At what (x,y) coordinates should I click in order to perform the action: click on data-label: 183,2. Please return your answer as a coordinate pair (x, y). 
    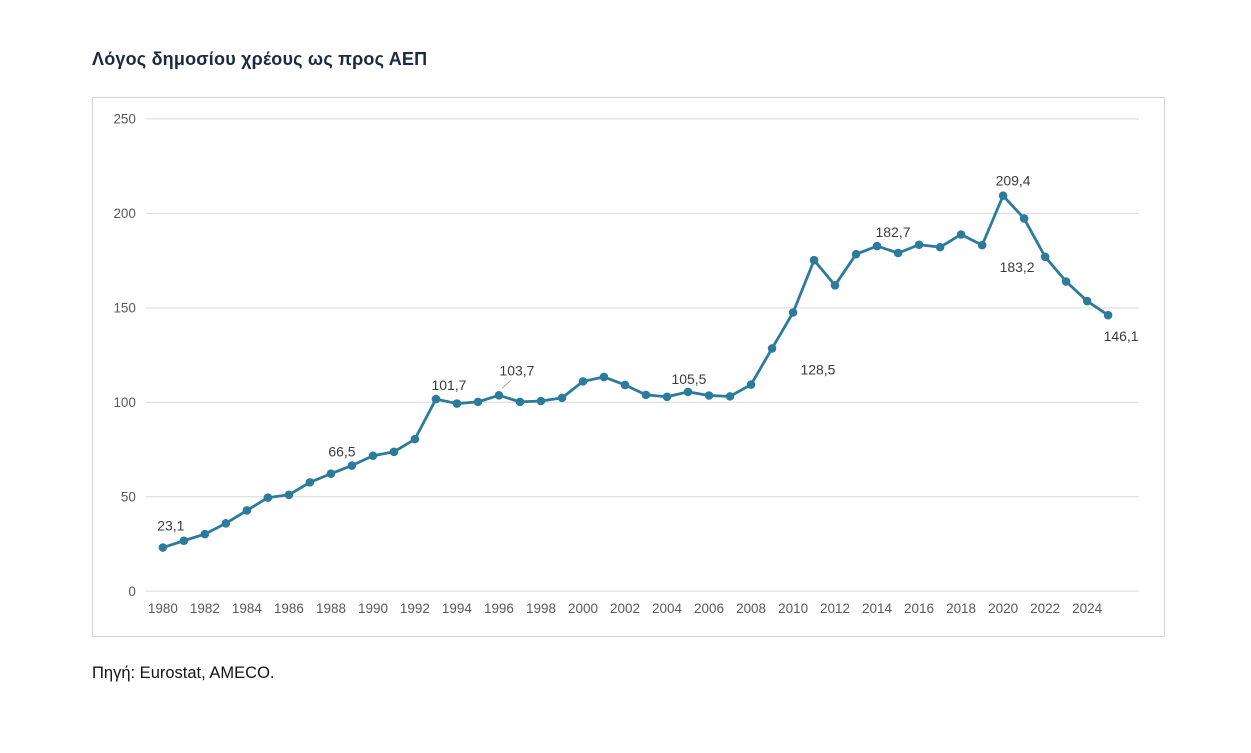
    Looking at the image, I should click on (1017, 267).